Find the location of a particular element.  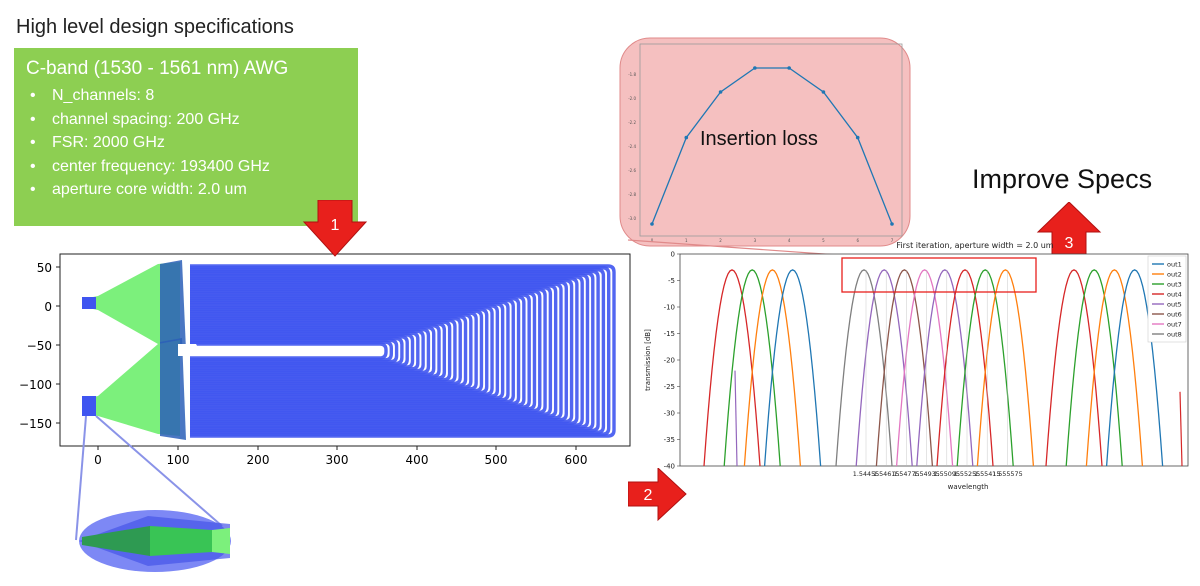

inset-connector-left is located at coordinates (733, 247).